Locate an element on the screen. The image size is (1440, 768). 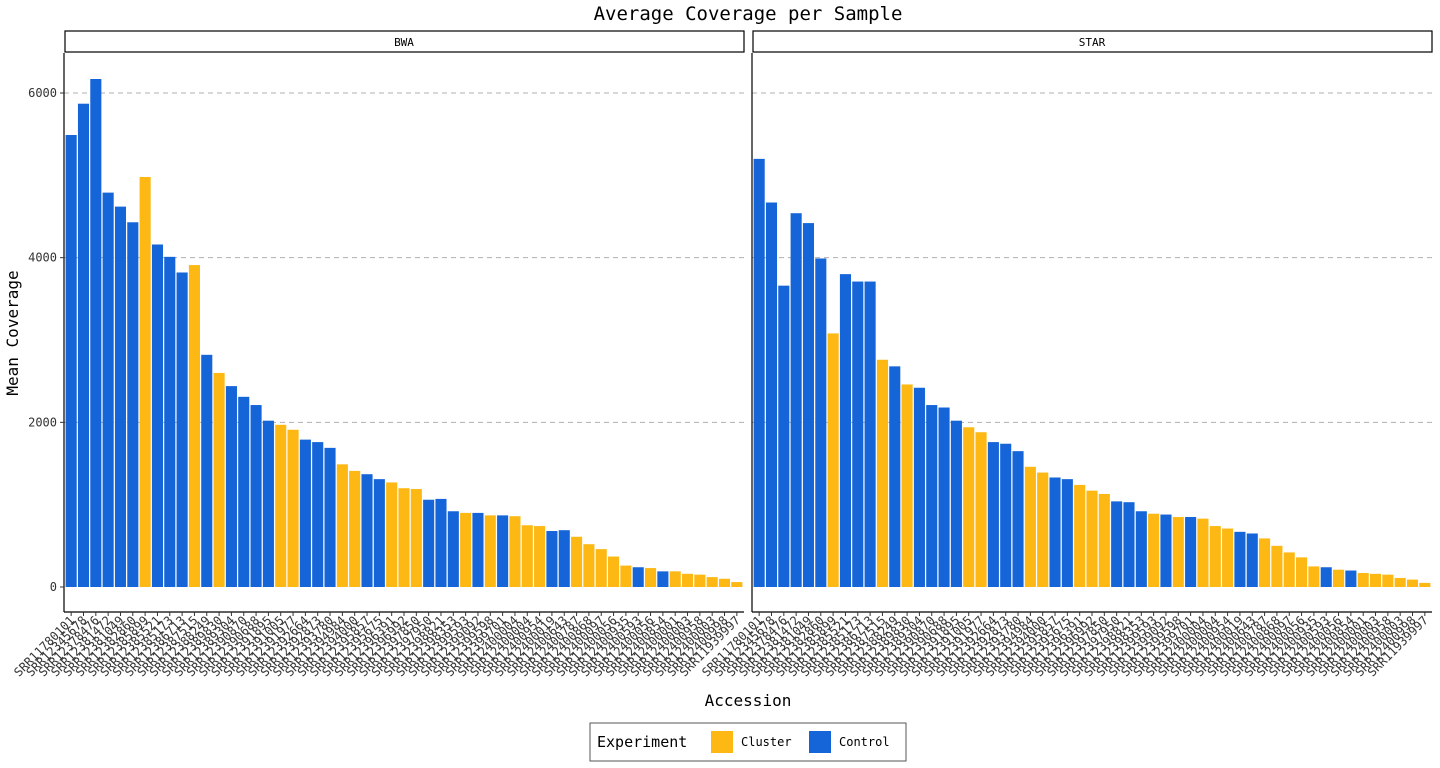
legend-label-control: Control is located at coordinates (864, 742).